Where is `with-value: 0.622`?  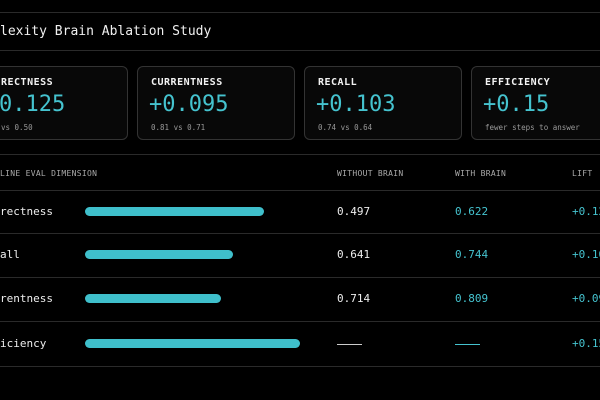
with-value: 0.622 is located at coordinates (472, 211).